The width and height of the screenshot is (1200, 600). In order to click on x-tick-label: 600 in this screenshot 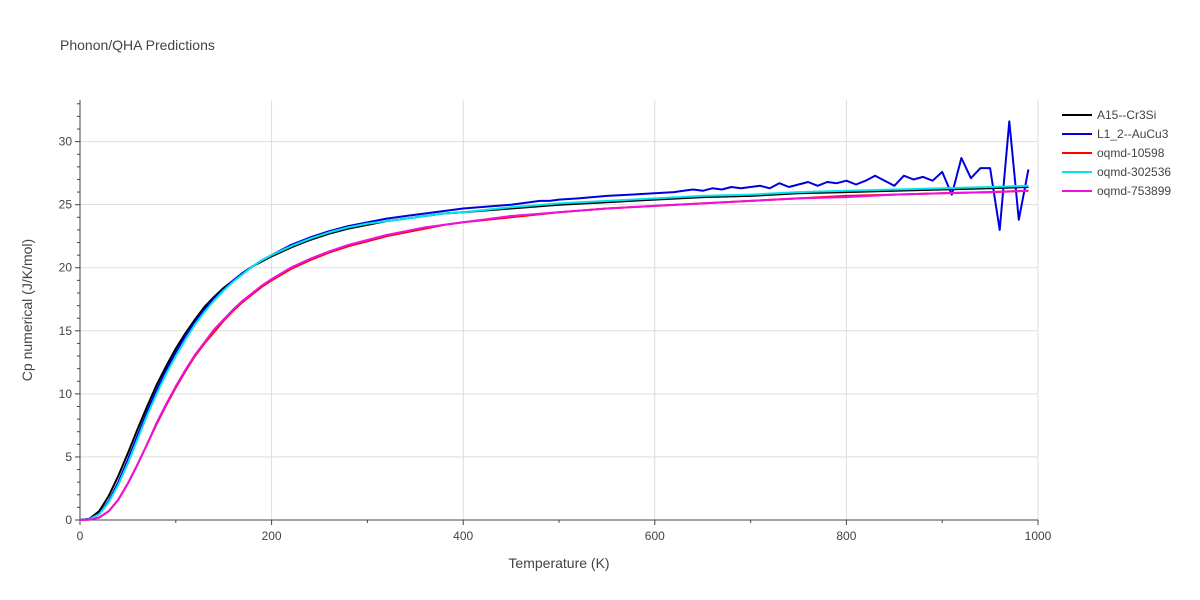, I will do `click(655, 536)`.